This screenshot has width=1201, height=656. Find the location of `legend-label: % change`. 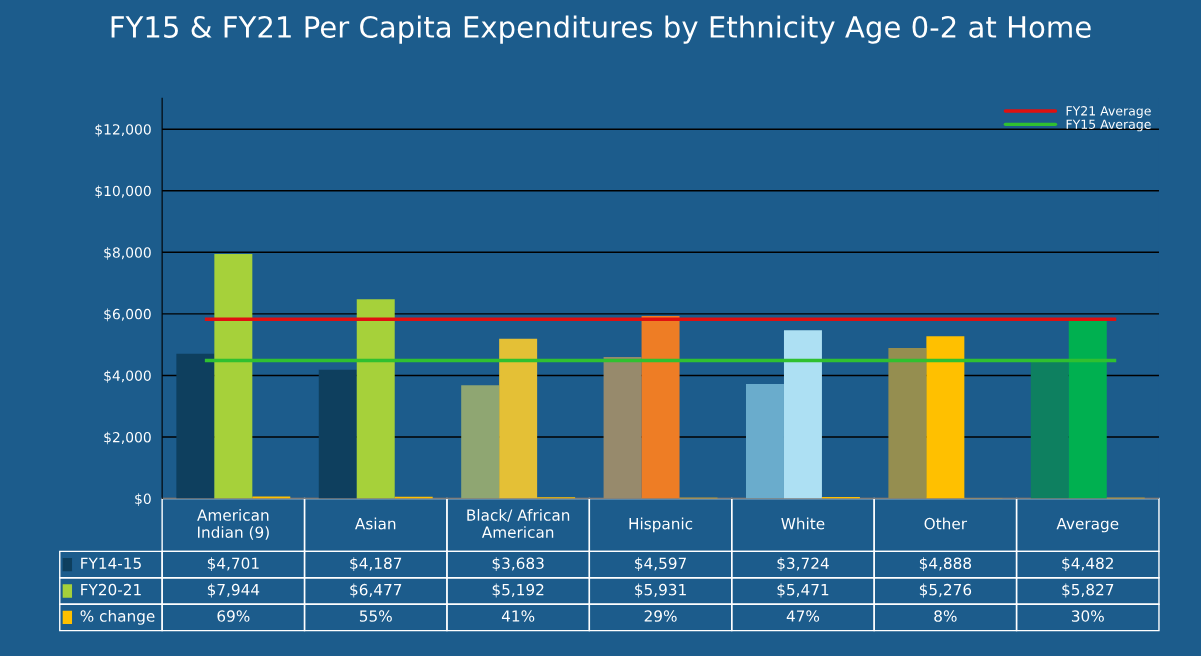

legend-label: % change is located at coordinates (117, 617).